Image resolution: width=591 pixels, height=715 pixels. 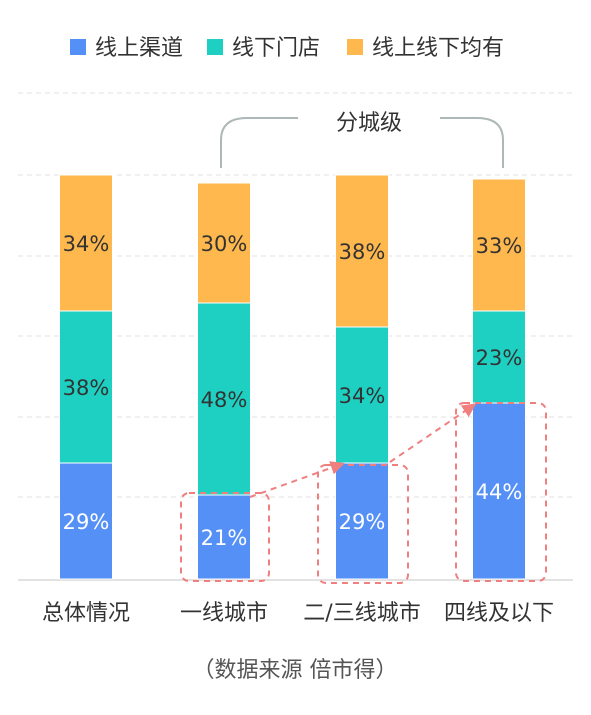 What do you see at coordinates (86, 613) in the screenshot?
I see `x-tick-label: 总体情况` at bounding box center [86, 613].